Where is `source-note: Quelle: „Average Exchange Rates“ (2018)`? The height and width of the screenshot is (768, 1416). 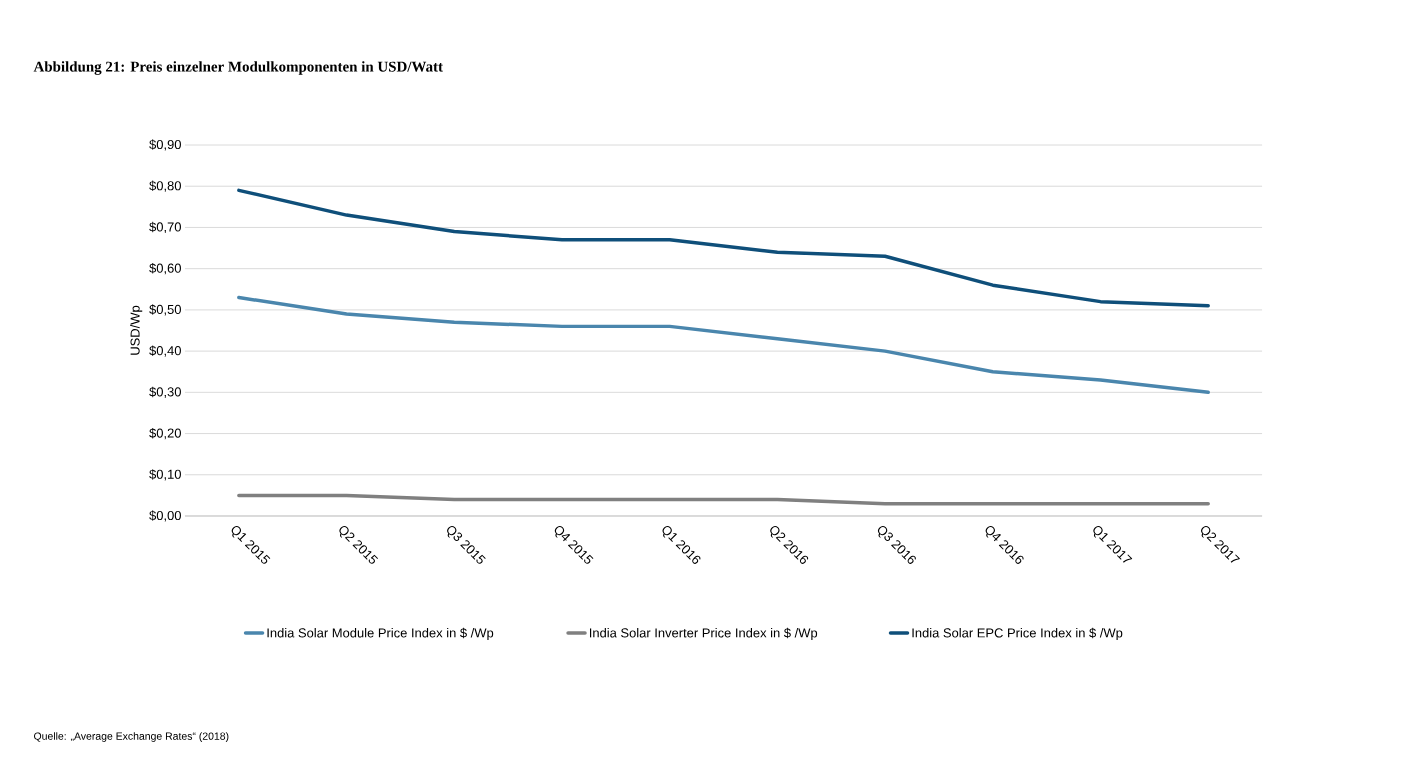 source-note: Quelle: „Average Exchange Rates“ (2018) is located at coordinates (131, 737).